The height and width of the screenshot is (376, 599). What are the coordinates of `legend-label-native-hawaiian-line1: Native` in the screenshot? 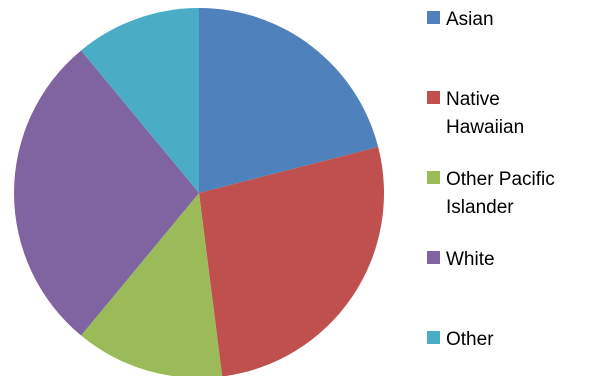 It's located at (473, 99).